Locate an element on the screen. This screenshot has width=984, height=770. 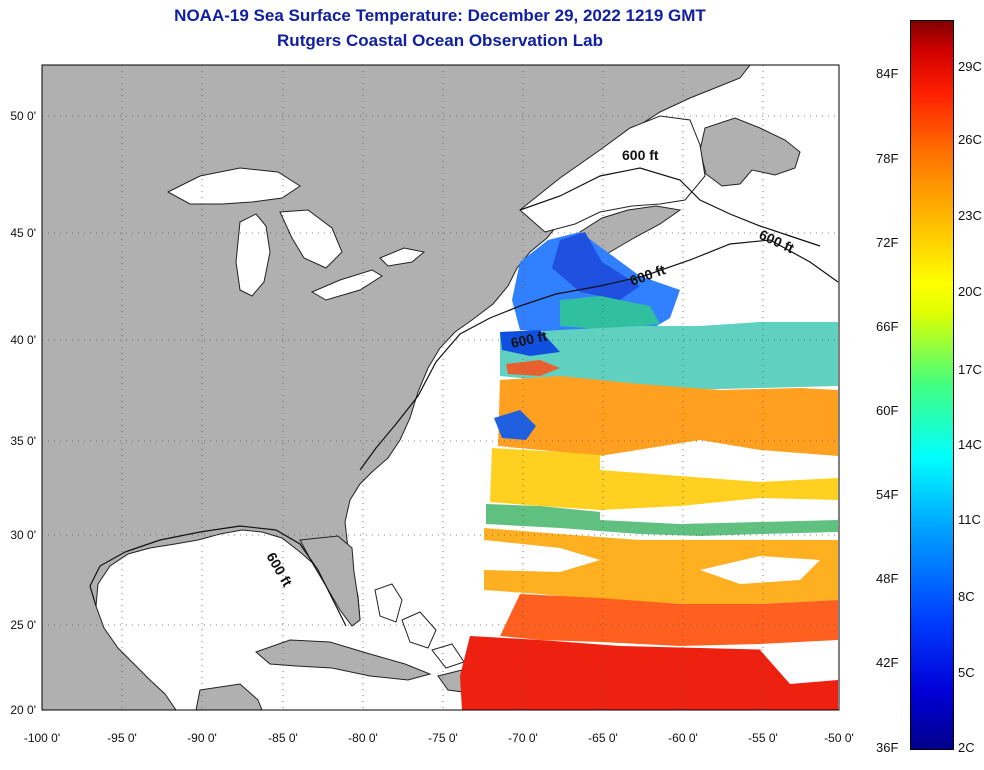
land-yucatan is located at coordinates (229, 696).